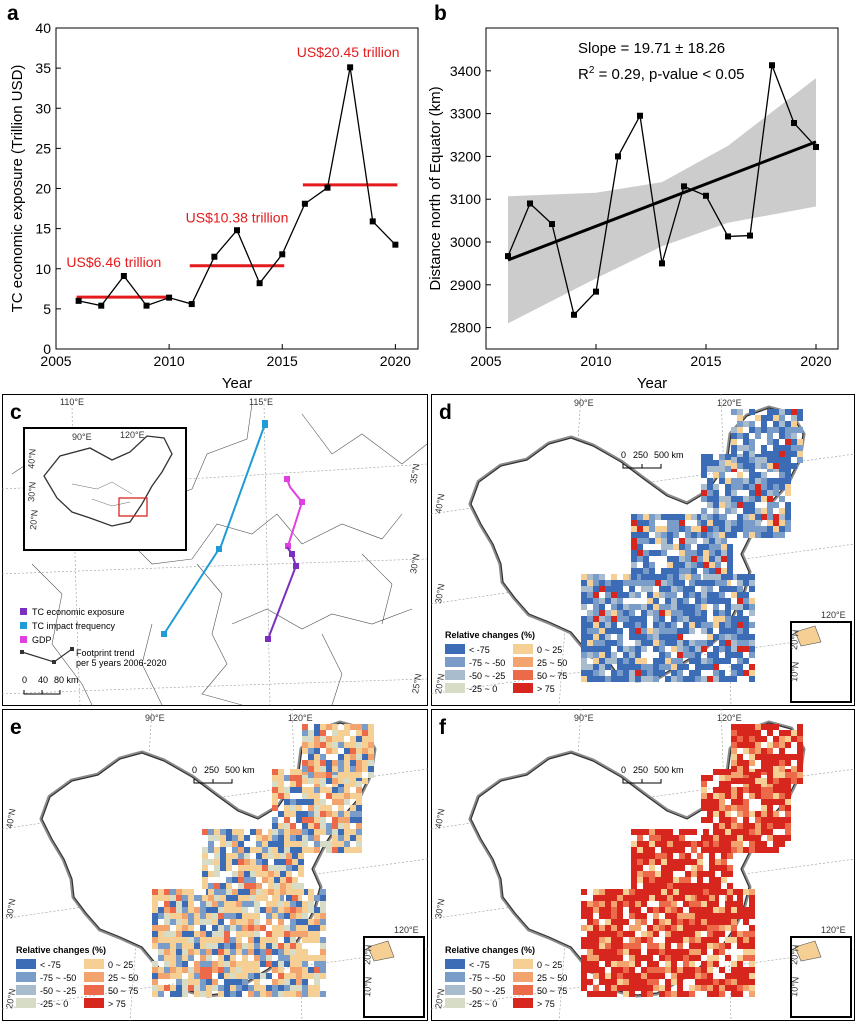  I want to click on period-mean-label: US$6.46 trillion, so click(113, 262).